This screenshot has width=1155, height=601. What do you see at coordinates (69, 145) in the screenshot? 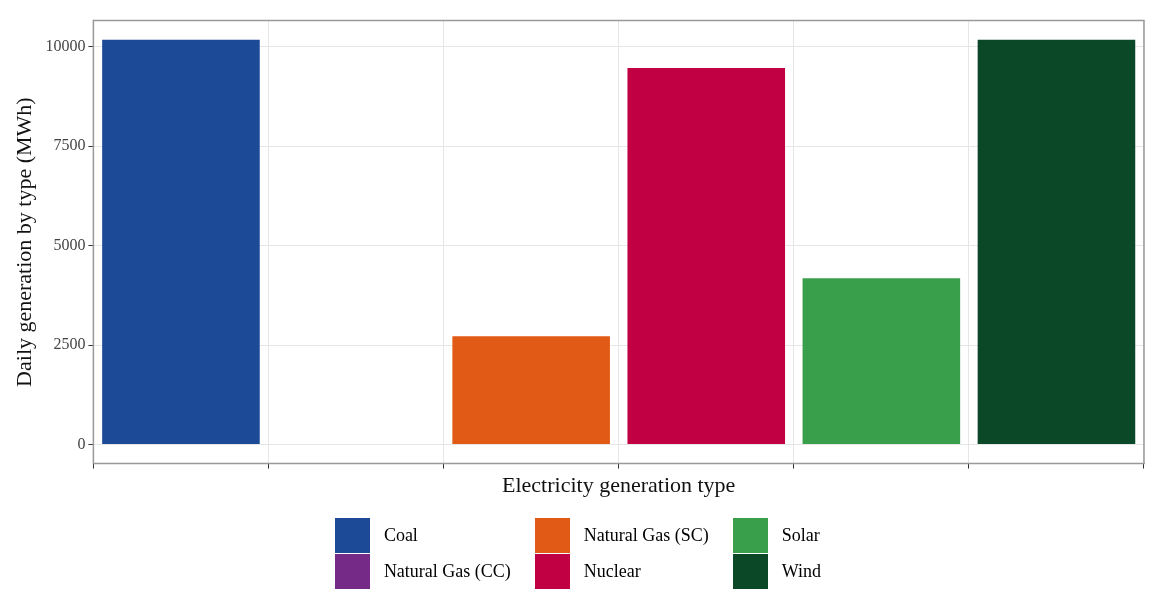
I see `y-tick-label: 7500` at bounding box center [69, 145].